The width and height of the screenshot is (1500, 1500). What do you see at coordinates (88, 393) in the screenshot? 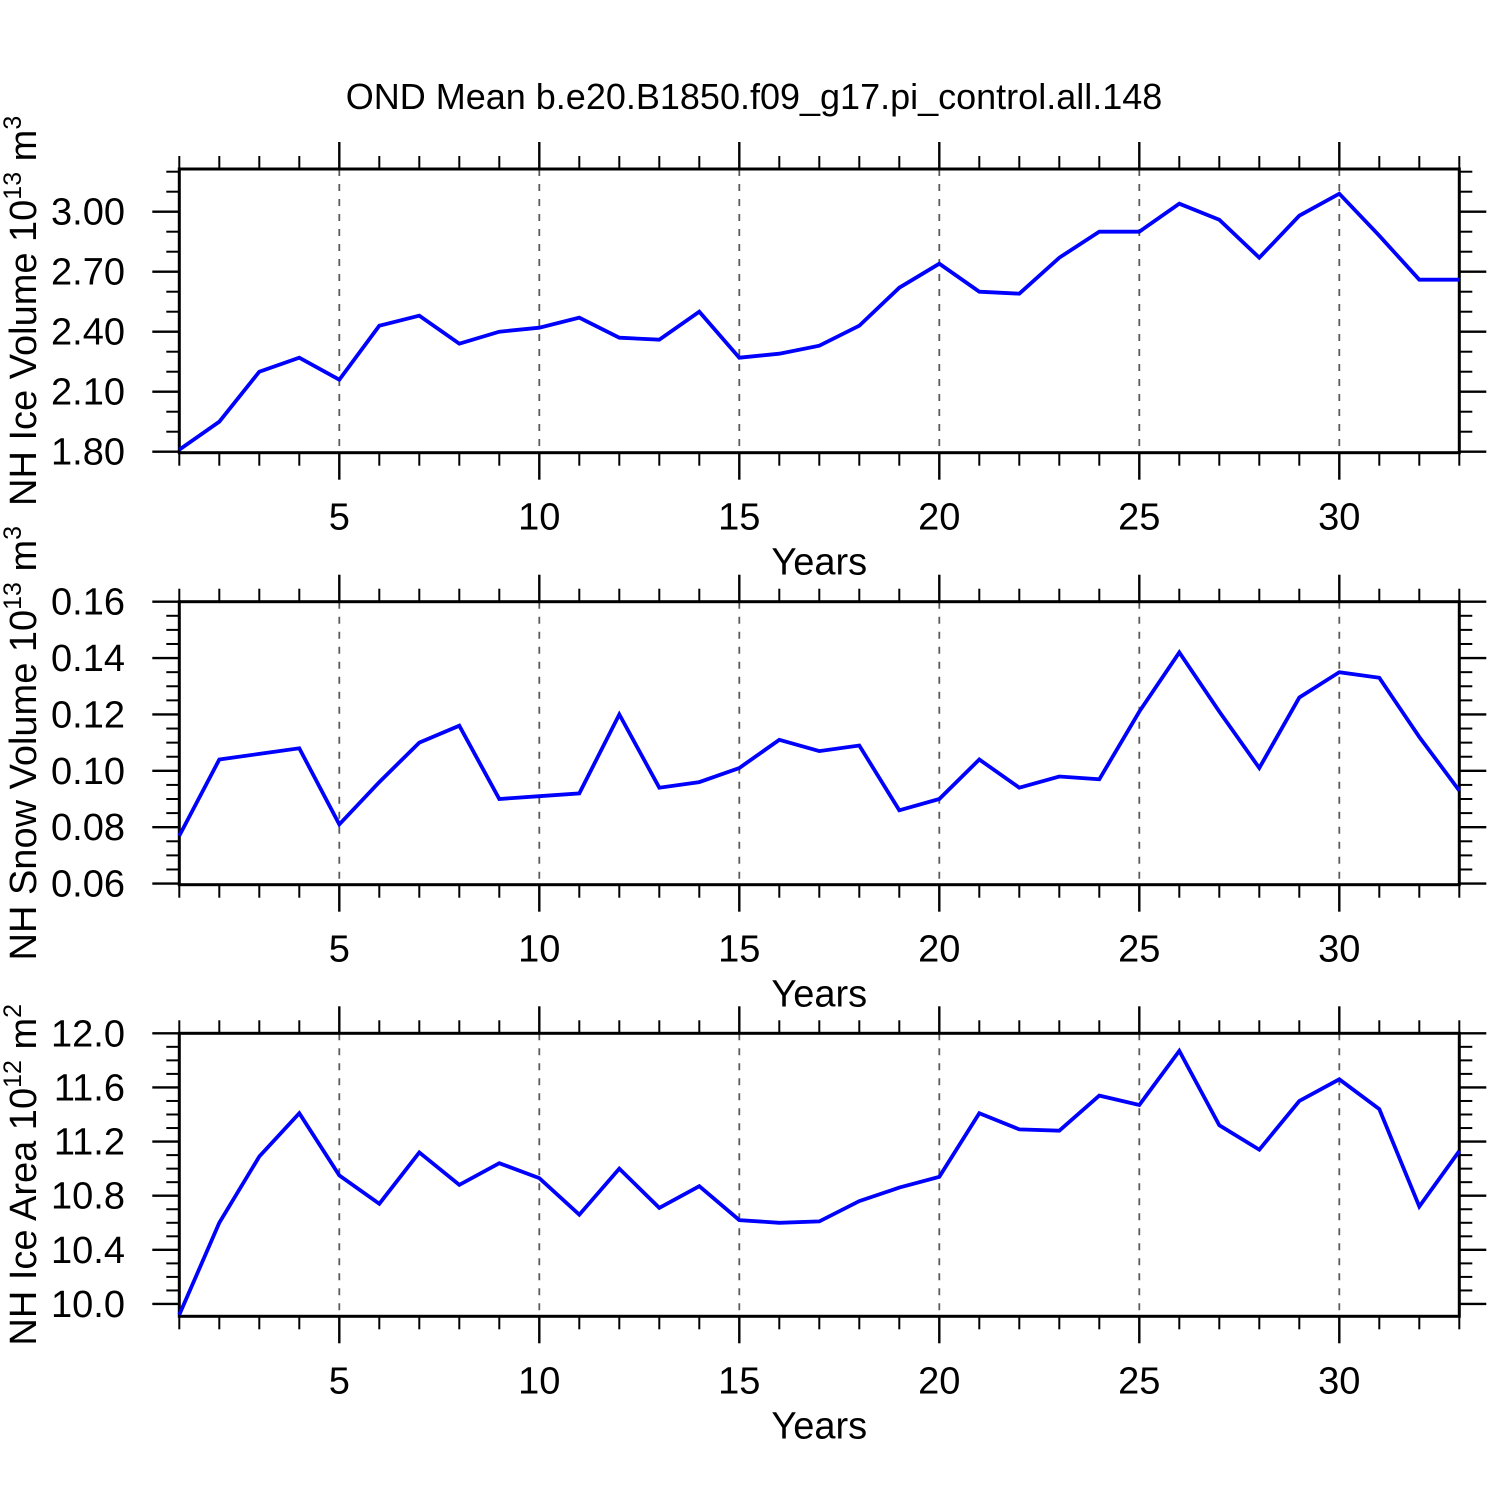
I see `y-tick-label: 2.10` at bounding box center [88, 393].